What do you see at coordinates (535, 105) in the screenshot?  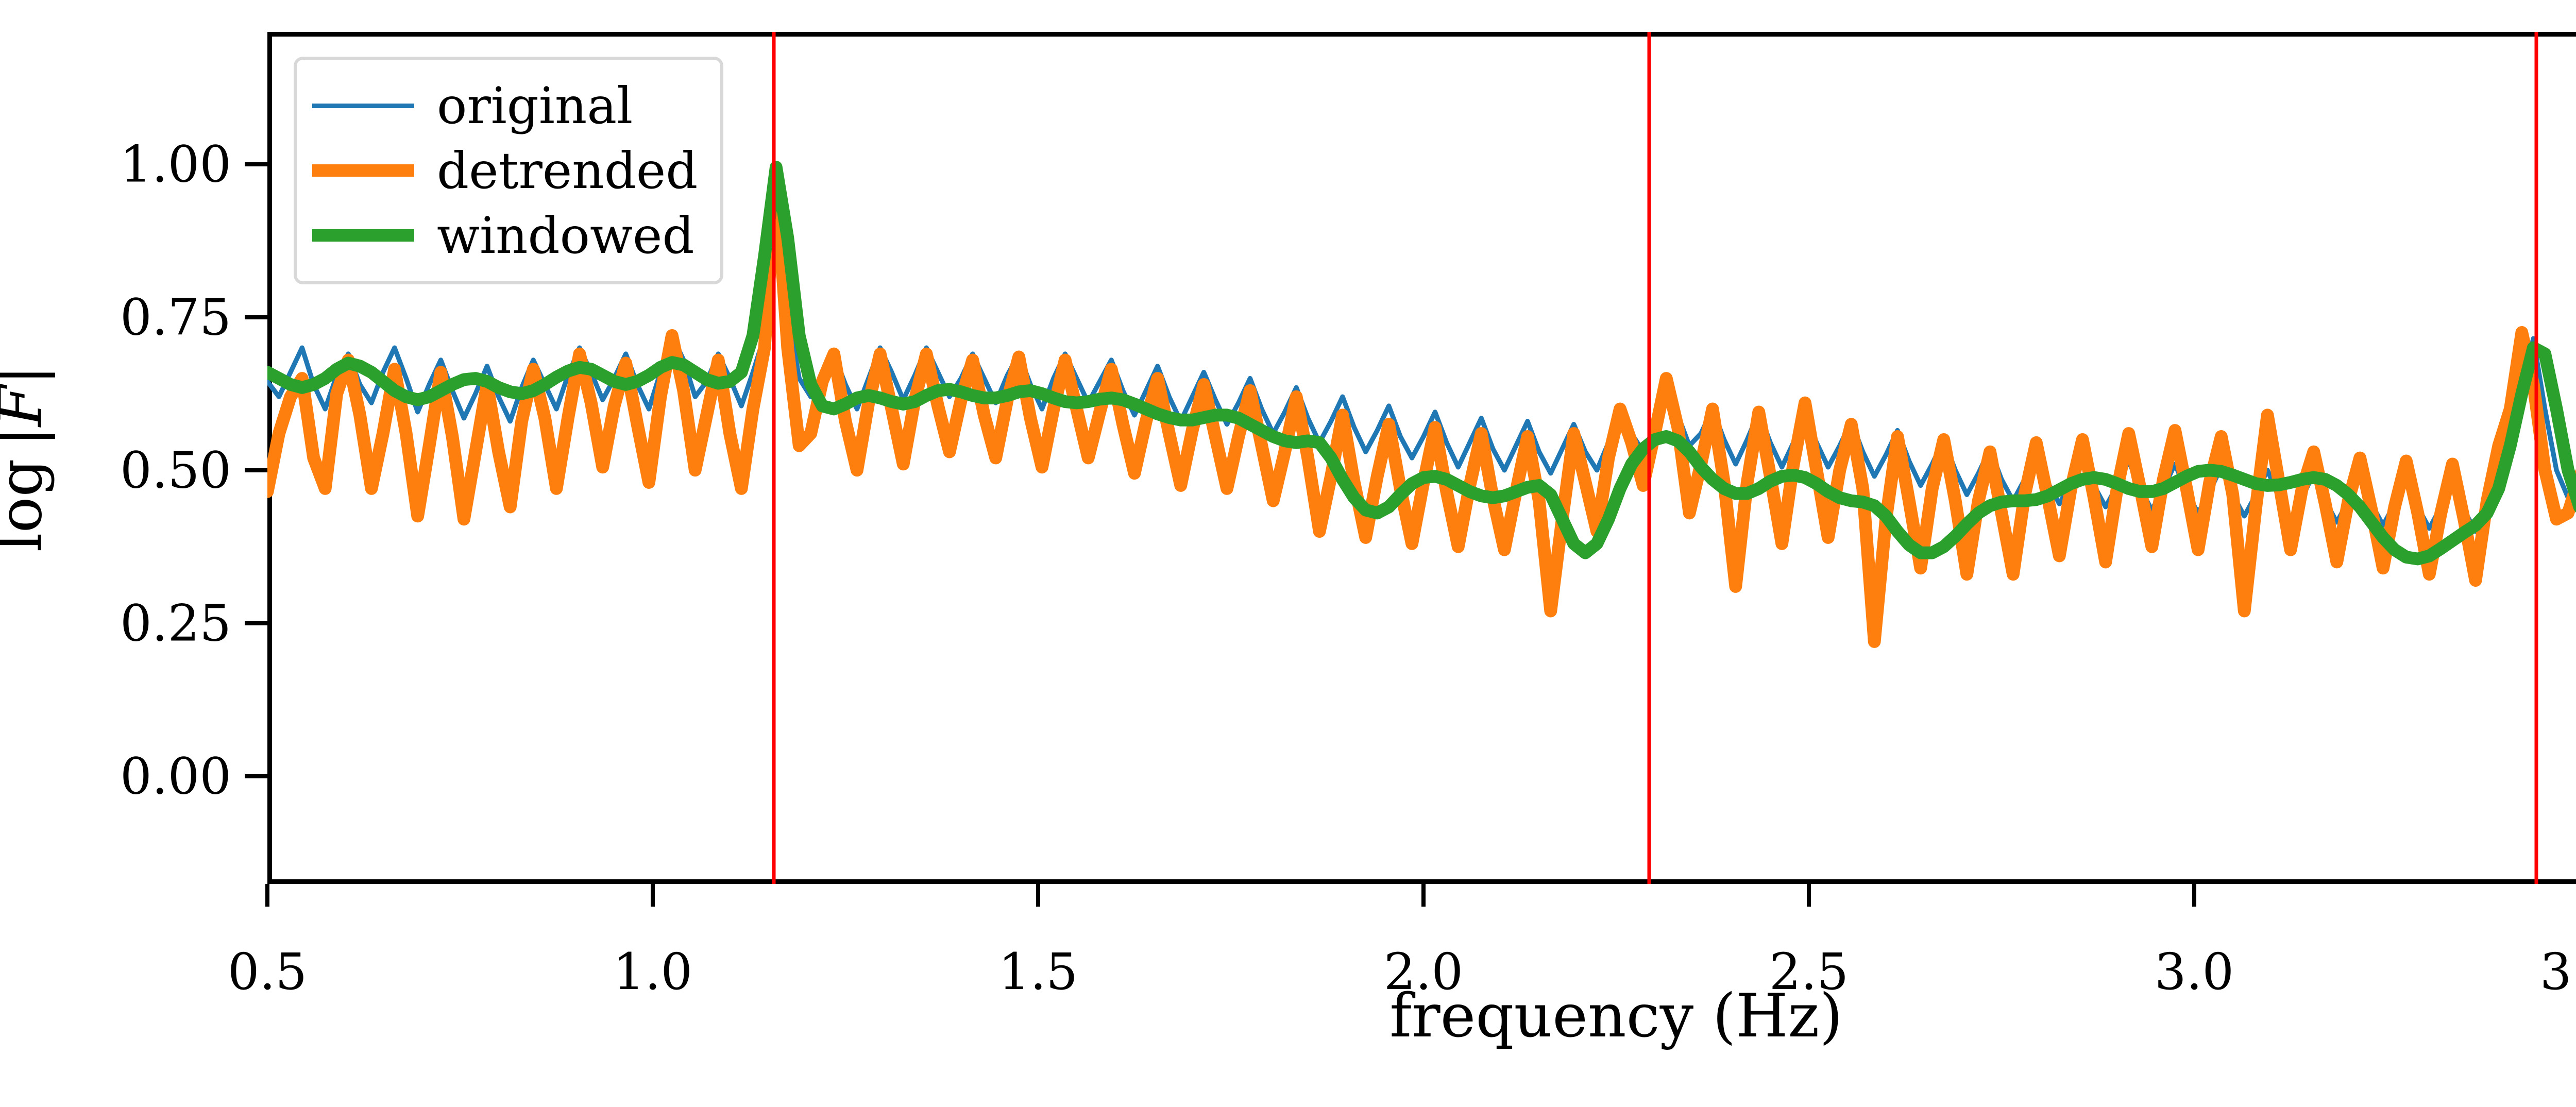 I see `legend-label: original` at bounding box center [535, 105].